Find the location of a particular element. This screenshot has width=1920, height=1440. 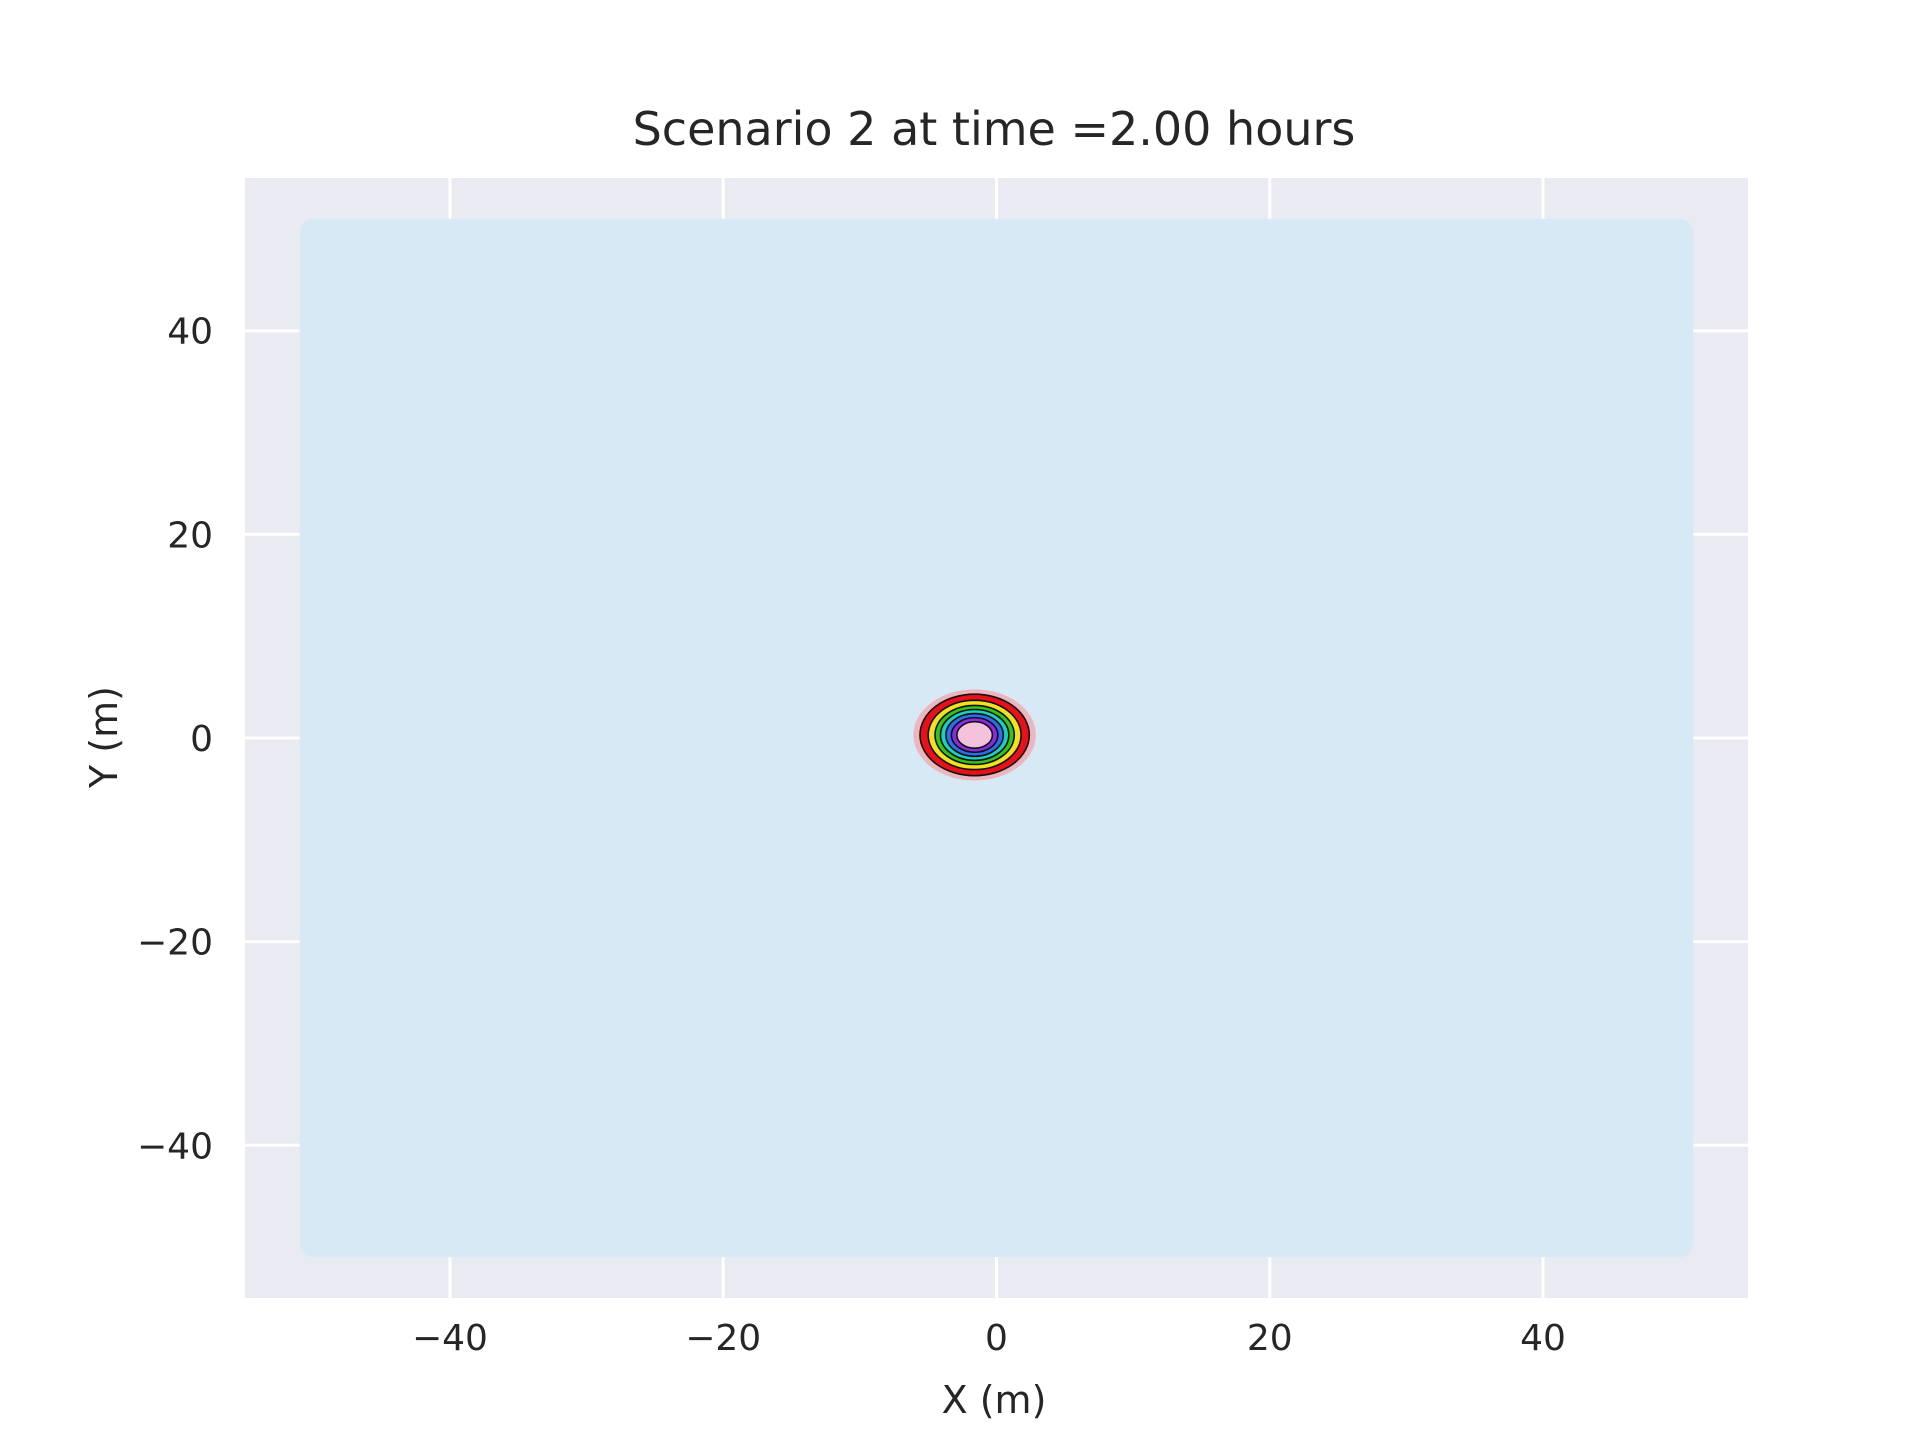

x-tick-label: 40 is located at coordinates (1543, 1338).